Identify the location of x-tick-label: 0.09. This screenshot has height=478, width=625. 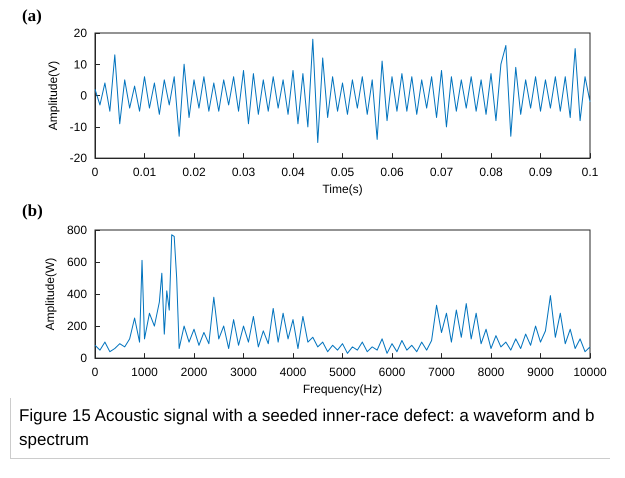
(540, 172).